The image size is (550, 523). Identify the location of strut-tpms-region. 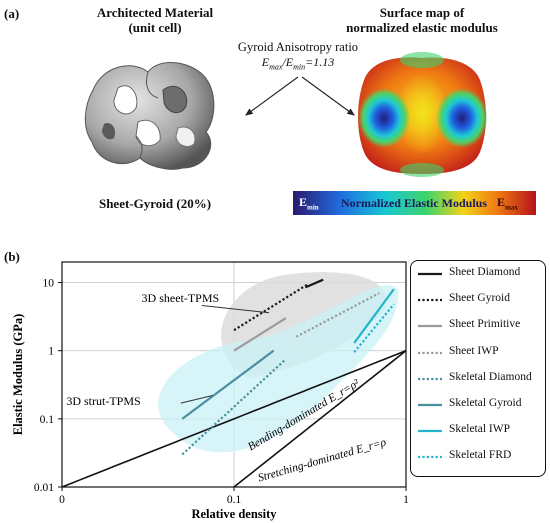
(278, 369).